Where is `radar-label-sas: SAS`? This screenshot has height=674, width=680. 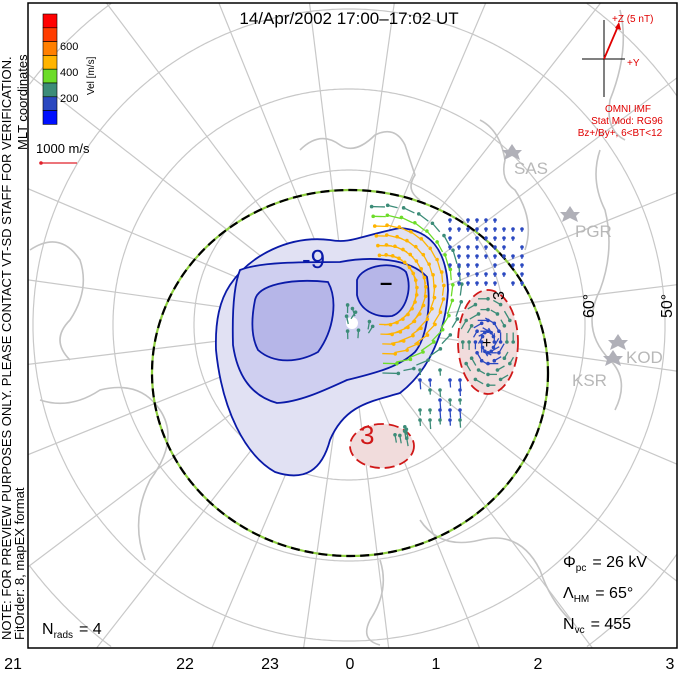 radar-label-sas: SAS is located at coordinates (531, 168).